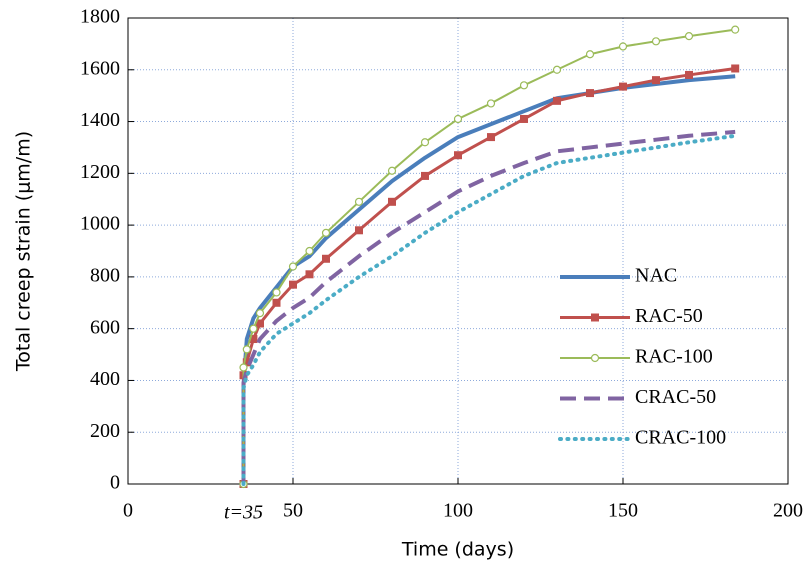  What do you see at coordinates (105, 275) in the screenshot?
I see `y-tick-label: 800` at bounding box center [105, 275].